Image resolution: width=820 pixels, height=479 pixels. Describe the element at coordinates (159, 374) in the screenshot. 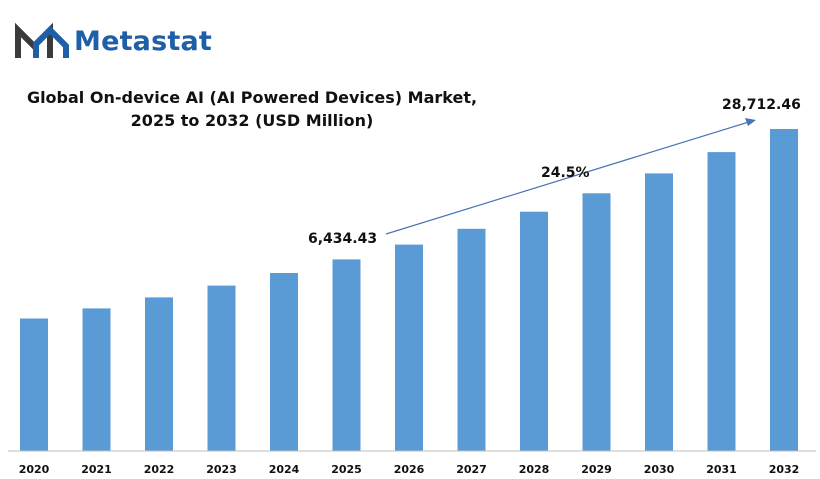

I see `bar-2022` at that location.